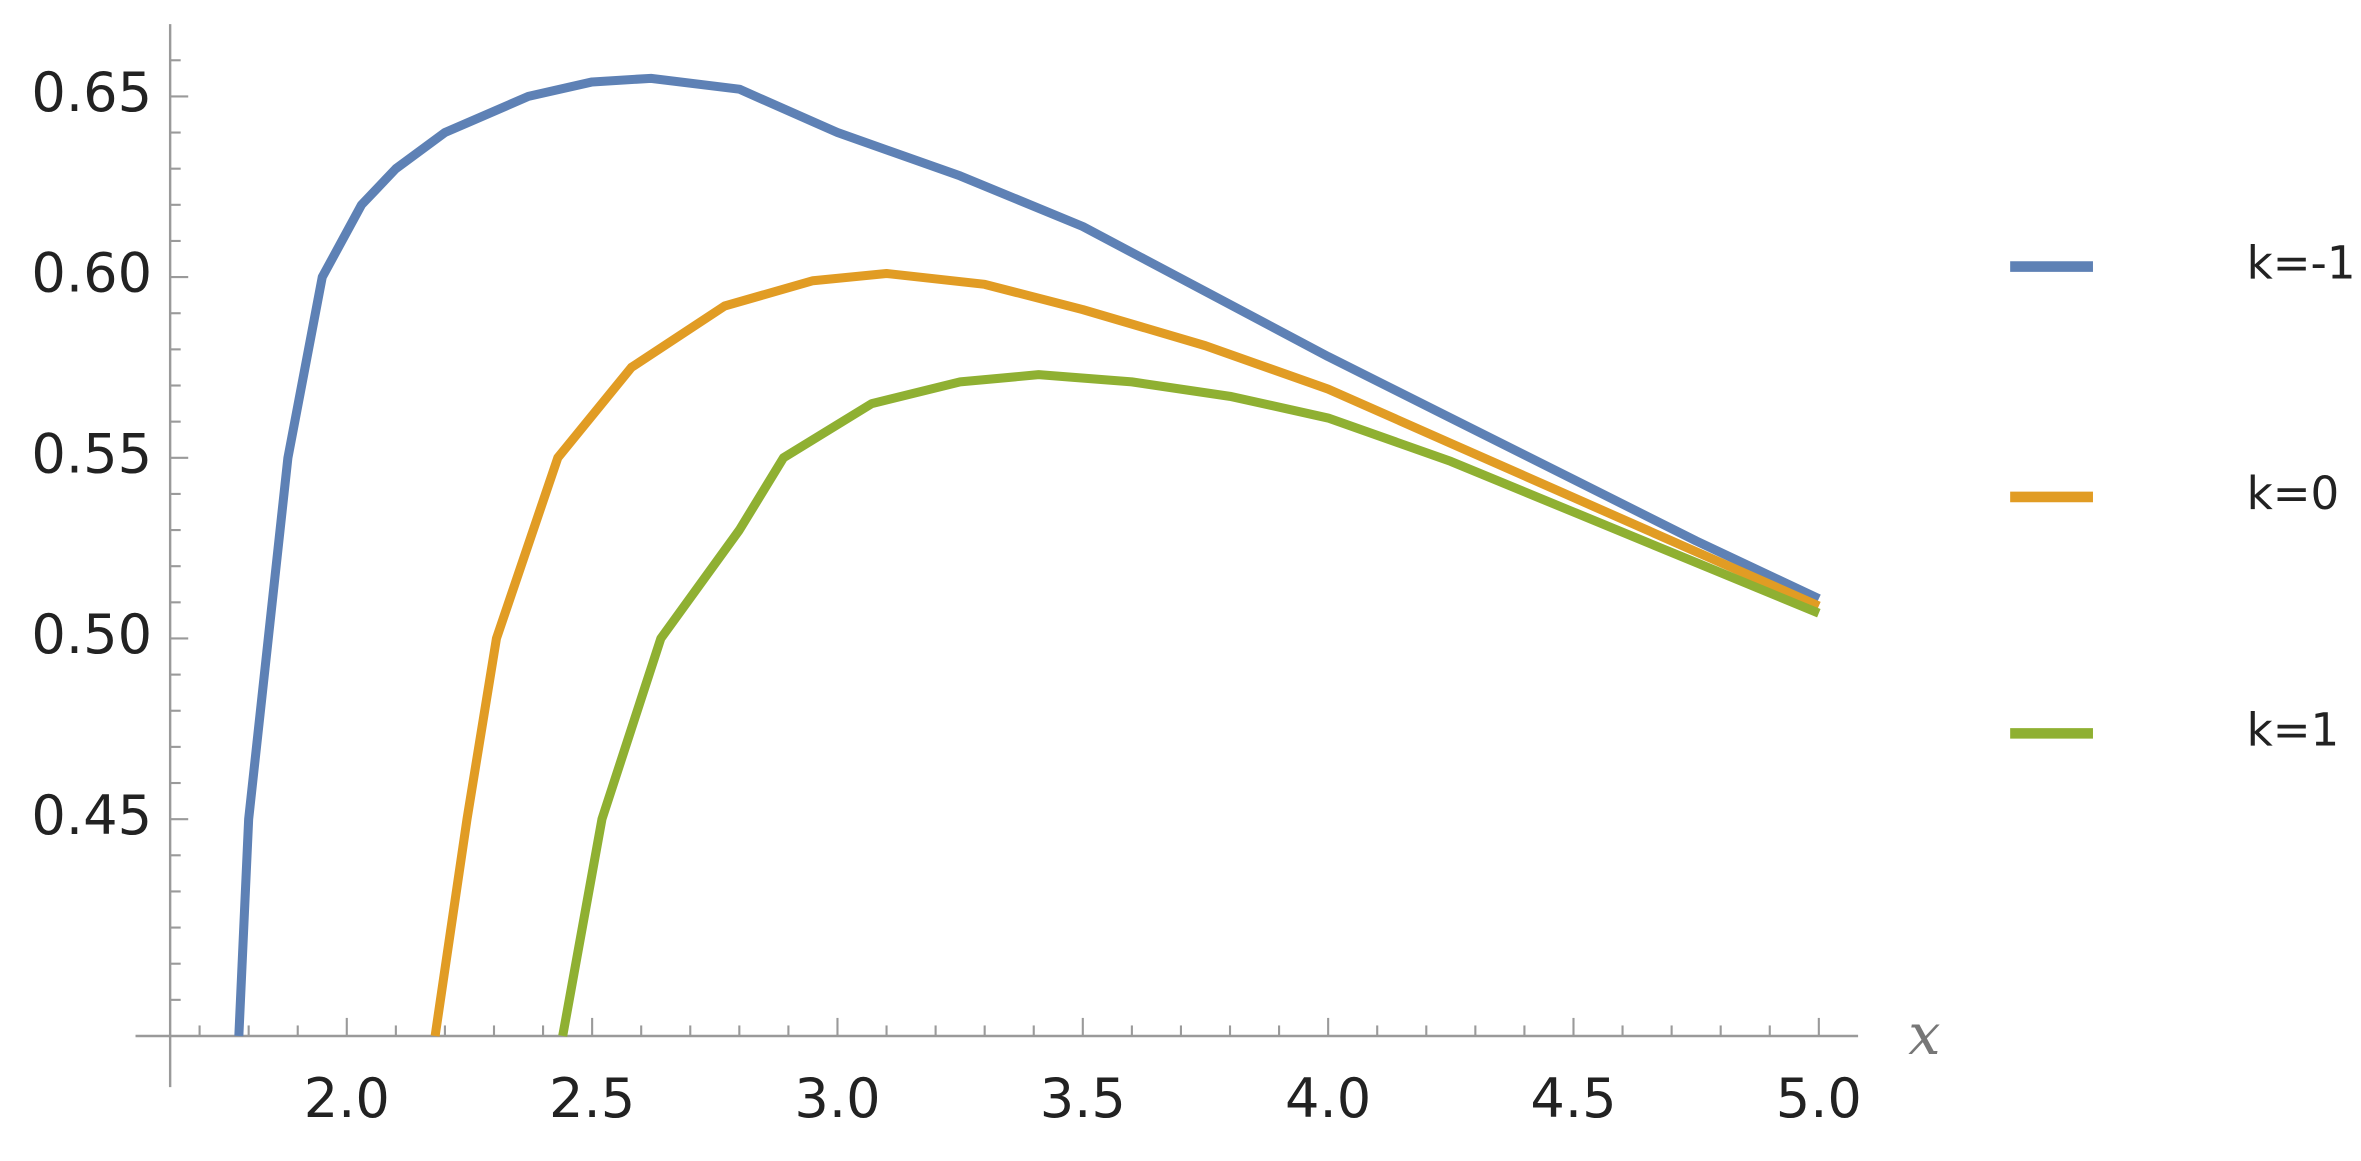 This screenshot has height=1161, width=2361. I want to click on y-tick-label: 0.50, so click(91, 634).